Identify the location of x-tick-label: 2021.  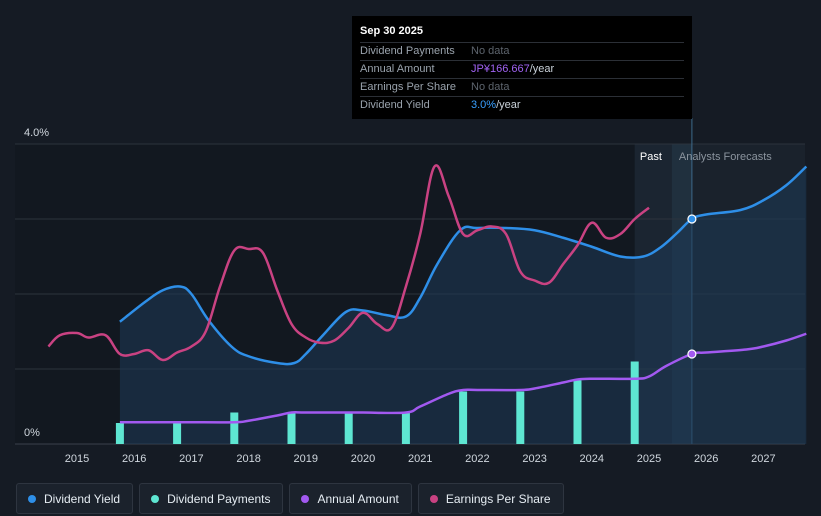
(420, 459).